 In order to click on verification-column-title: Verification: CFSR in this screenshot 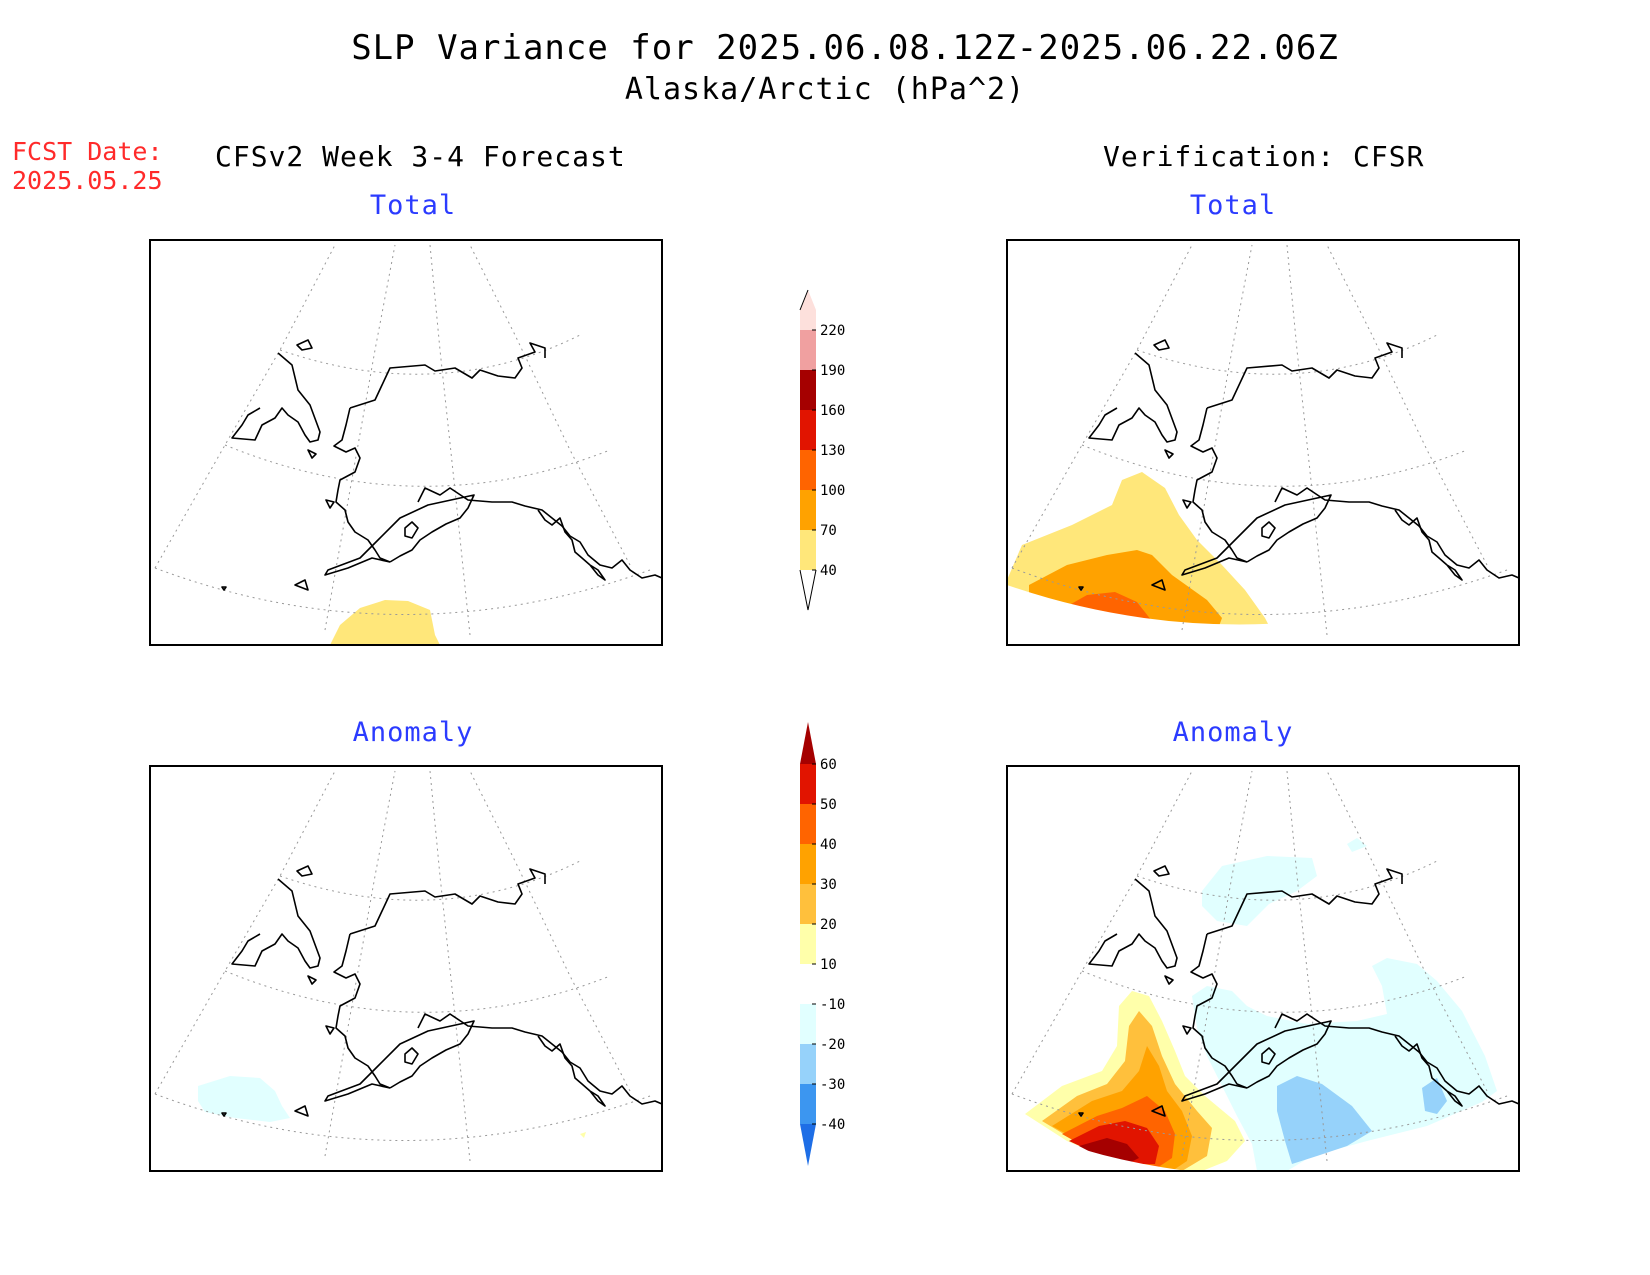, I will do `click(1264, 156)`.